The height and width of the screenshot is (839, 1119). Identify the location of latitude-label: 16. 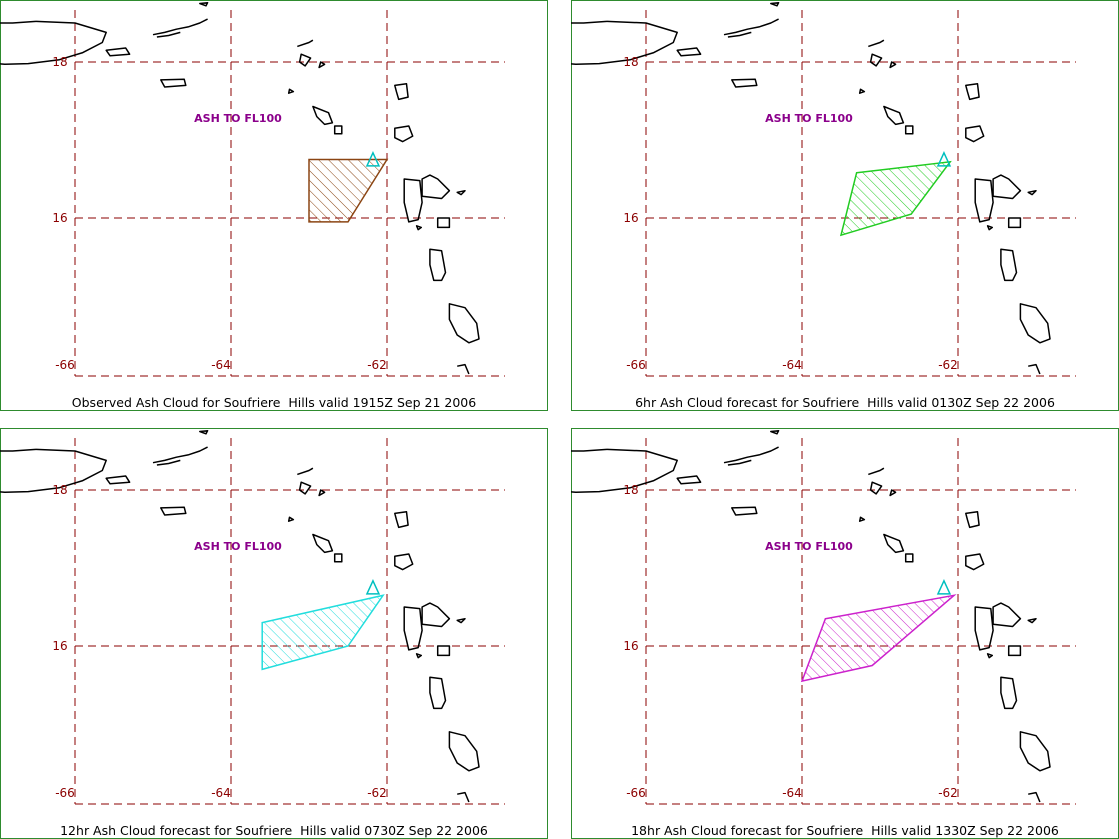
(630, 646).